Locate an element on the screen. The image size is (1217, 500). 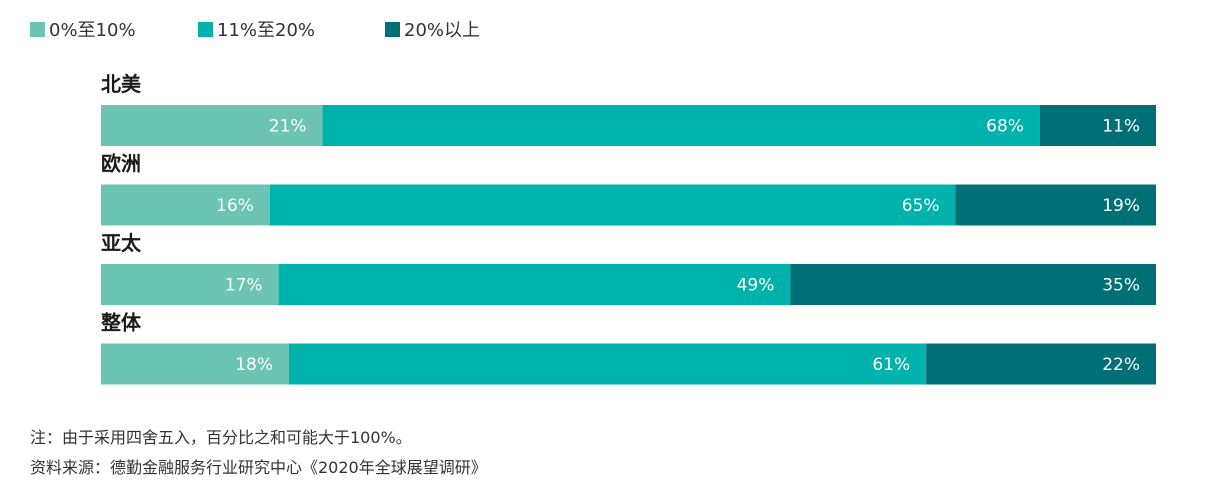
data-label: 18% is located at coordinates (254, 365).